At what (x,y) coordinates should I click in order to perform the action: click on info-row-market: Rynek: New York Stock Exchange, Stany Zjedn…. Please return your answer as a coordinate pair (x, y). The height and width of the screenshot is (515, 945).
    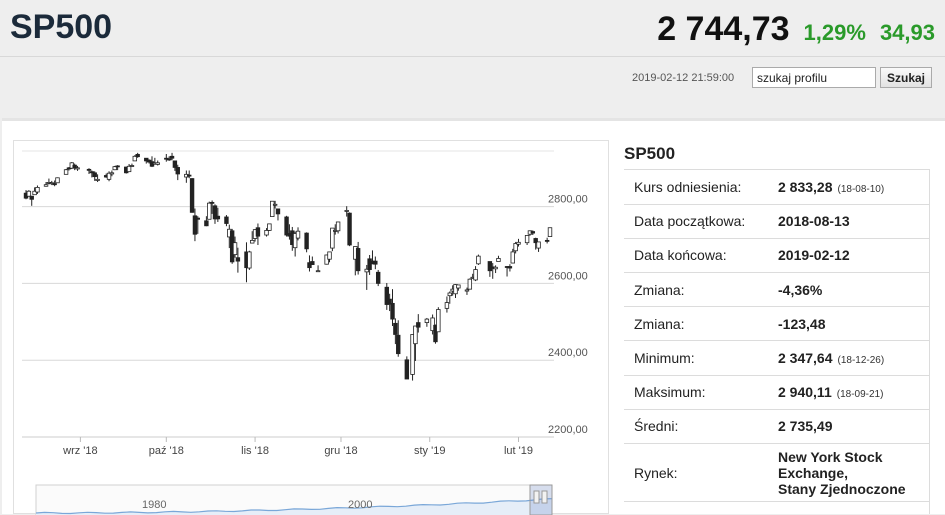
    Looking at the image, I should click on (777, 472).